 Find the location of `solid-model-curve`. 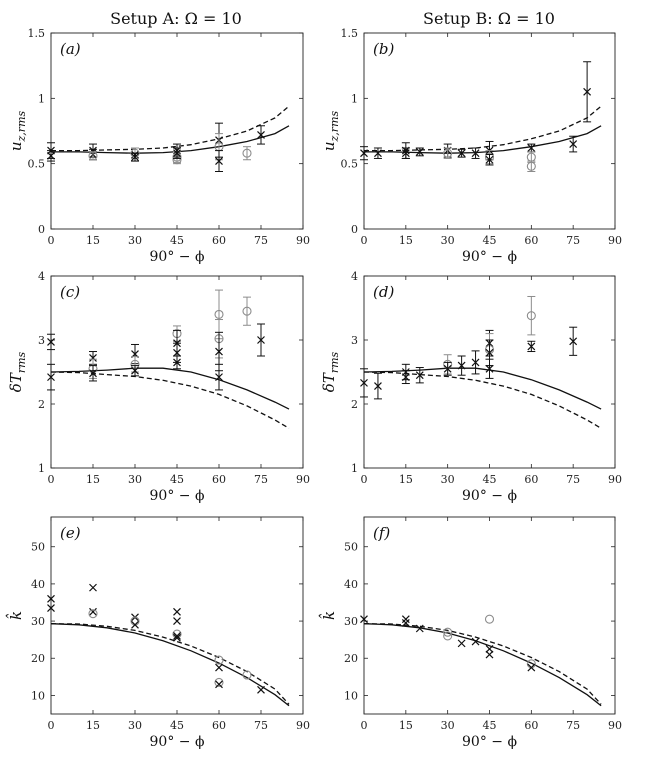

solid-model-curve is located at coordinates (170, 139).